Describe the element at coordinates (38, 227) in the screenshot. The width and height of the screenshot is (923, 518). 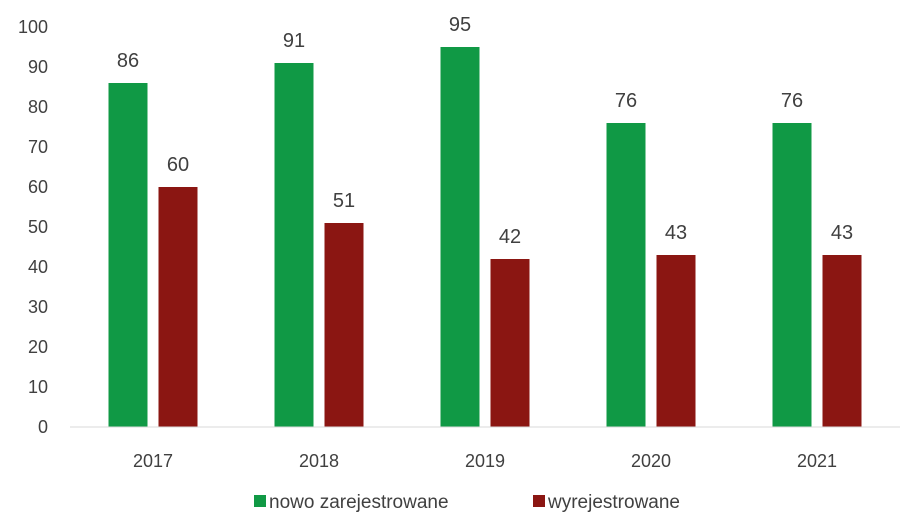
I see `y-tick-label: 50` at that location.